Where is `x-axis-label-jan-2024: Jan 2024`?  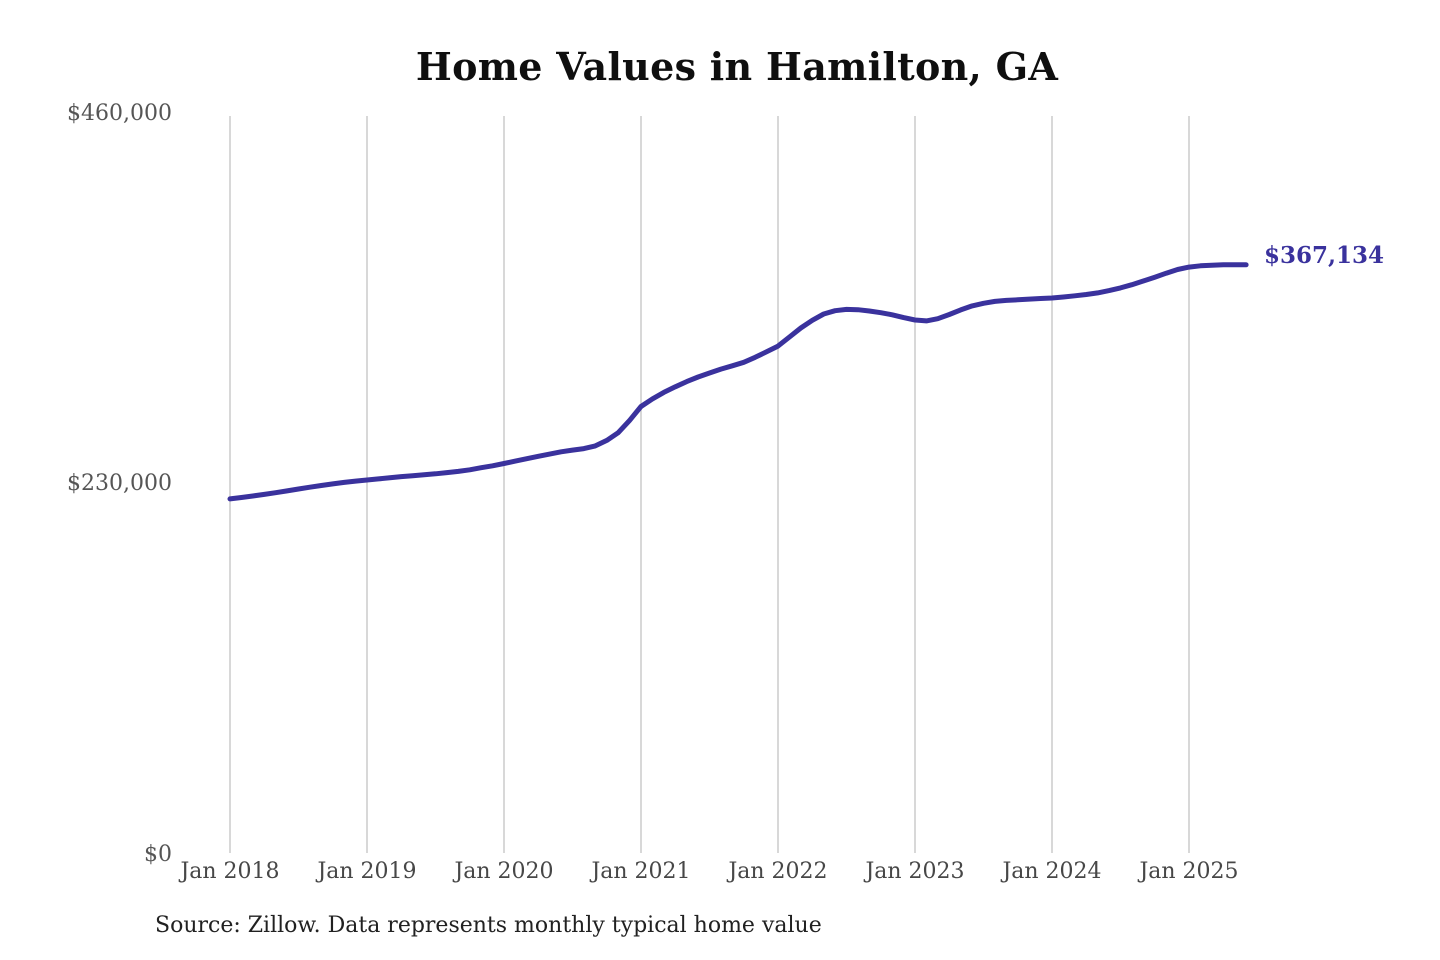 x-axis-label-jan-2024: Jan 2024 is located at coordinates (1052, 871).